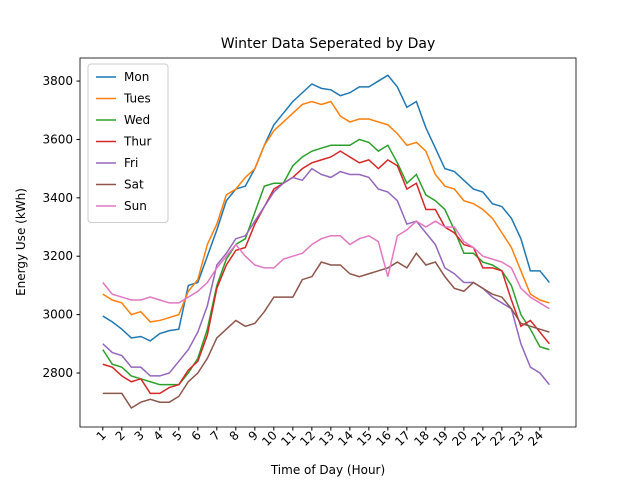 The image size is (640, 480). Describe the element at coordinates (21, 242) in the screenshot. I see `y-axis-label: Energy Use (kWh)` at that location.